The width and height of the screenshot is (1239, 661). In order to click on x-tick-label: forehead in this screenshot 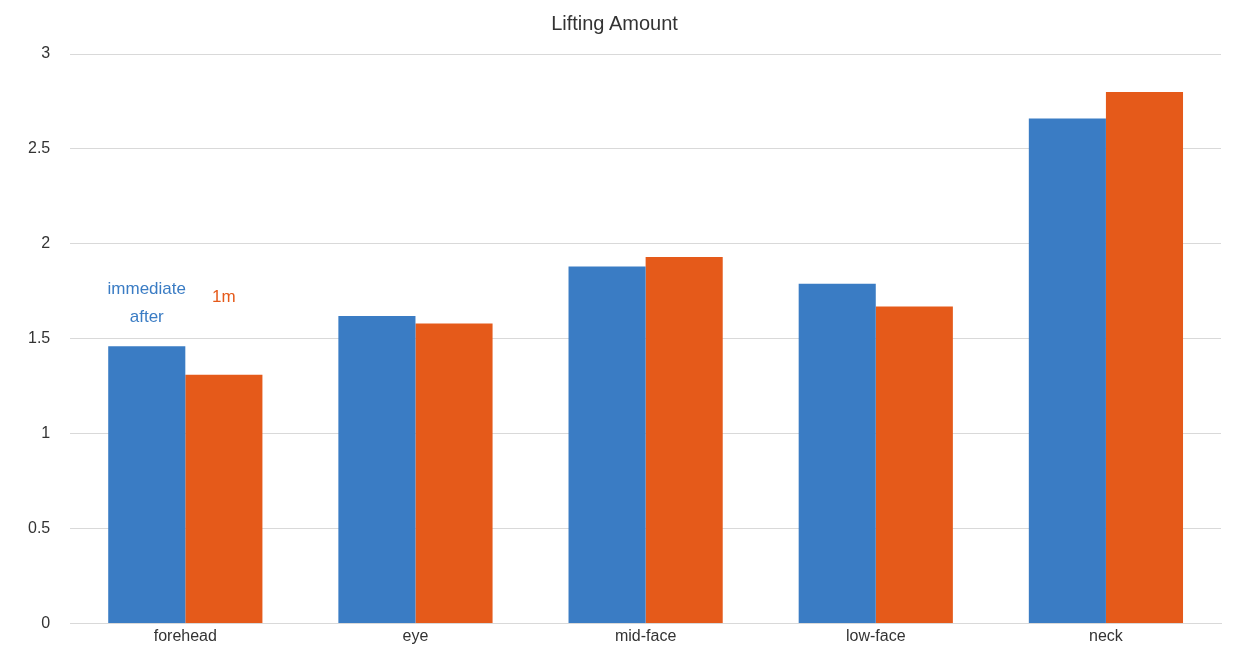, I will do `click(185, 636)`.